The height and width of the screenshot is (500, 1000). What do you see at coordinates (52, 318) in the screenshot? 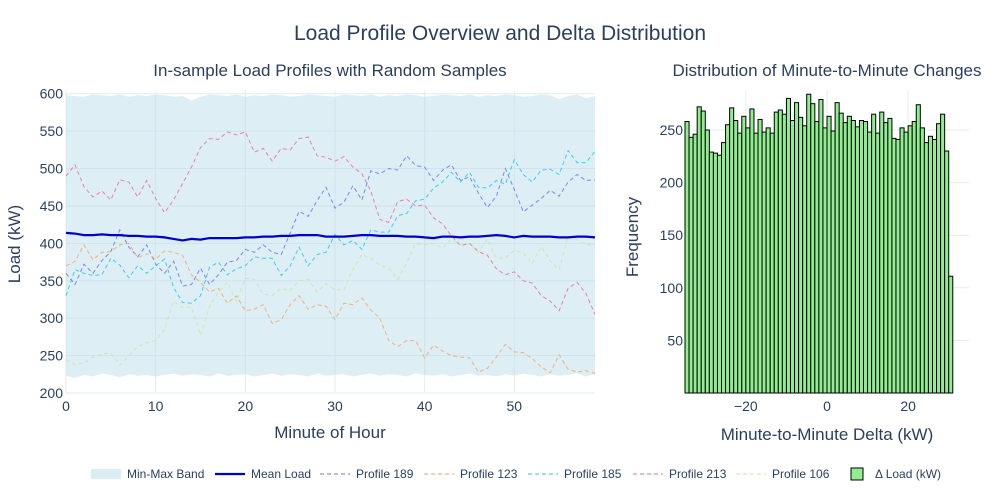
I see `y-tick-label: 300` at bounding box center [52, 318].